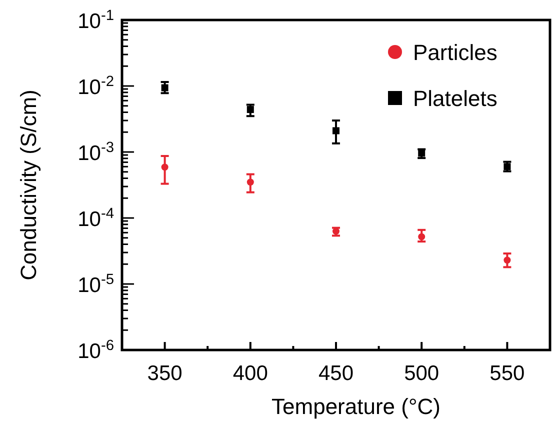 The image size is (554, 429). Describe the element at coordinates (96, 152) in the screenshot. I see `y-tick-label: 10$^{-3}$` at that location.